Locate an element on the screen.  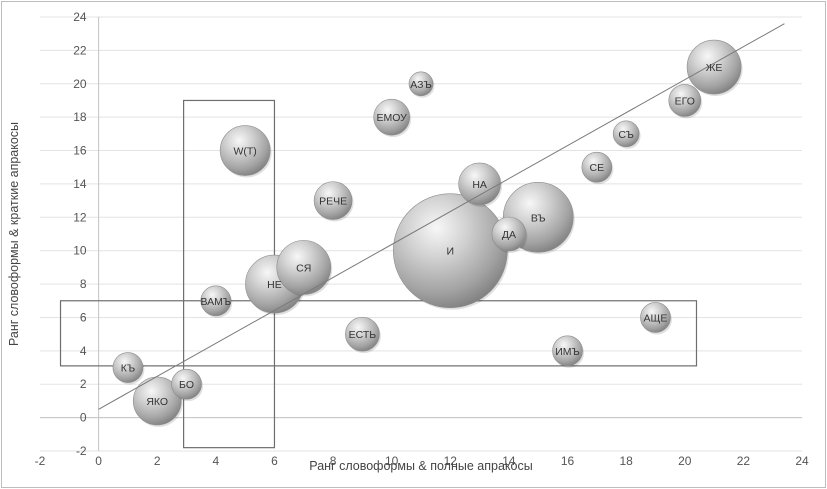
x-tick-label: 14 is located at coordinates (509, 461).